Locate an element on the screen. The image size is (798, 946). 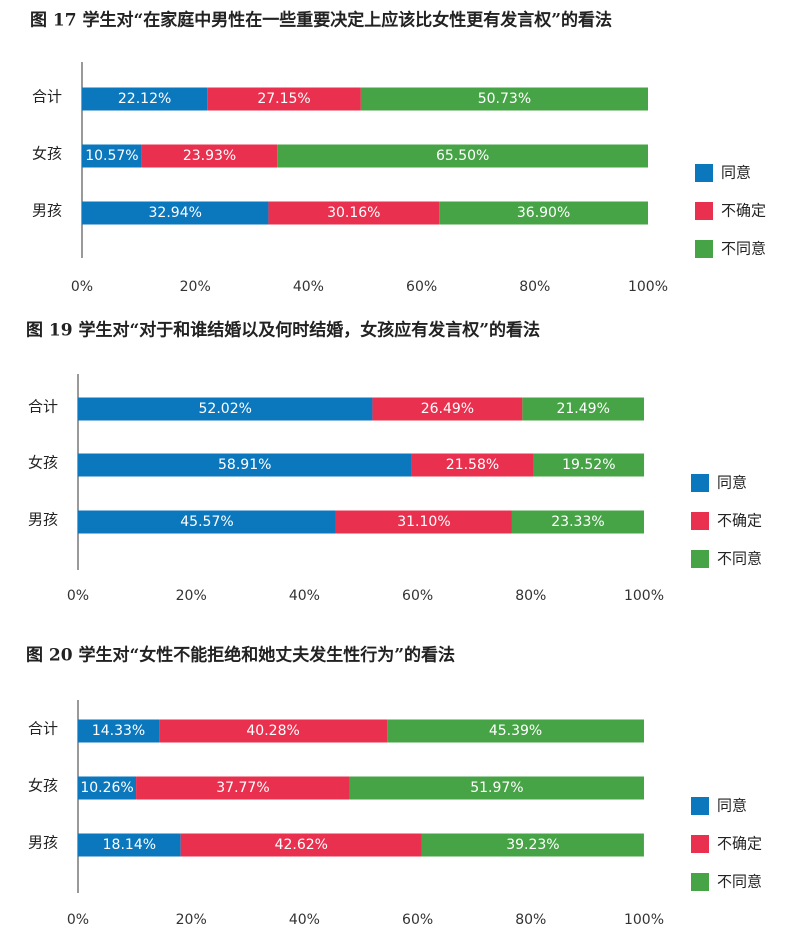
value-label: 30.16% is located at coordinates (353, 213).